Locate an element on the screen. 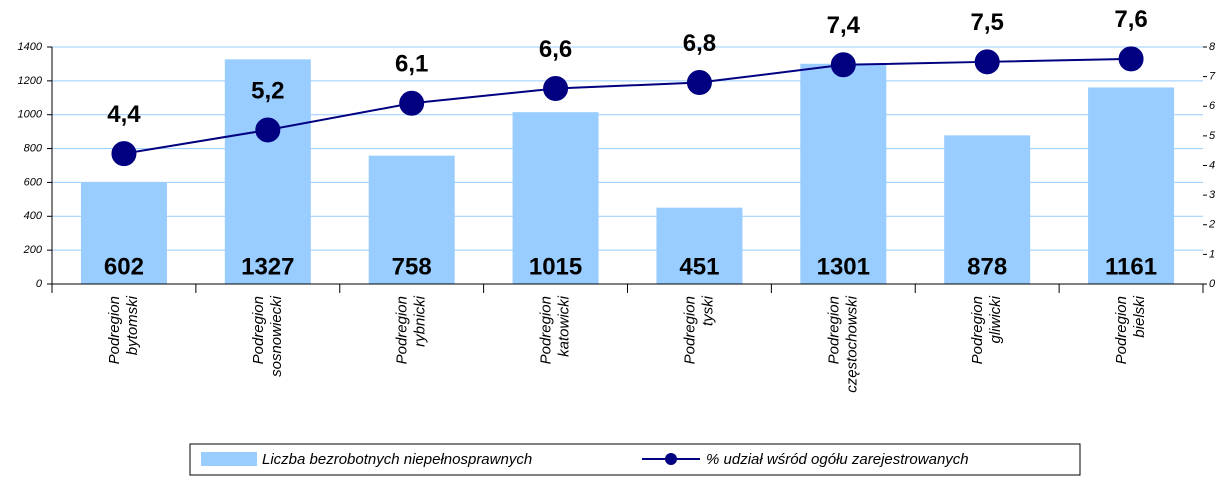 Image resolution: width=1220 pixels, height=502 pixels. bar-value-label: 1161 is located at coordinates (1131, 266).